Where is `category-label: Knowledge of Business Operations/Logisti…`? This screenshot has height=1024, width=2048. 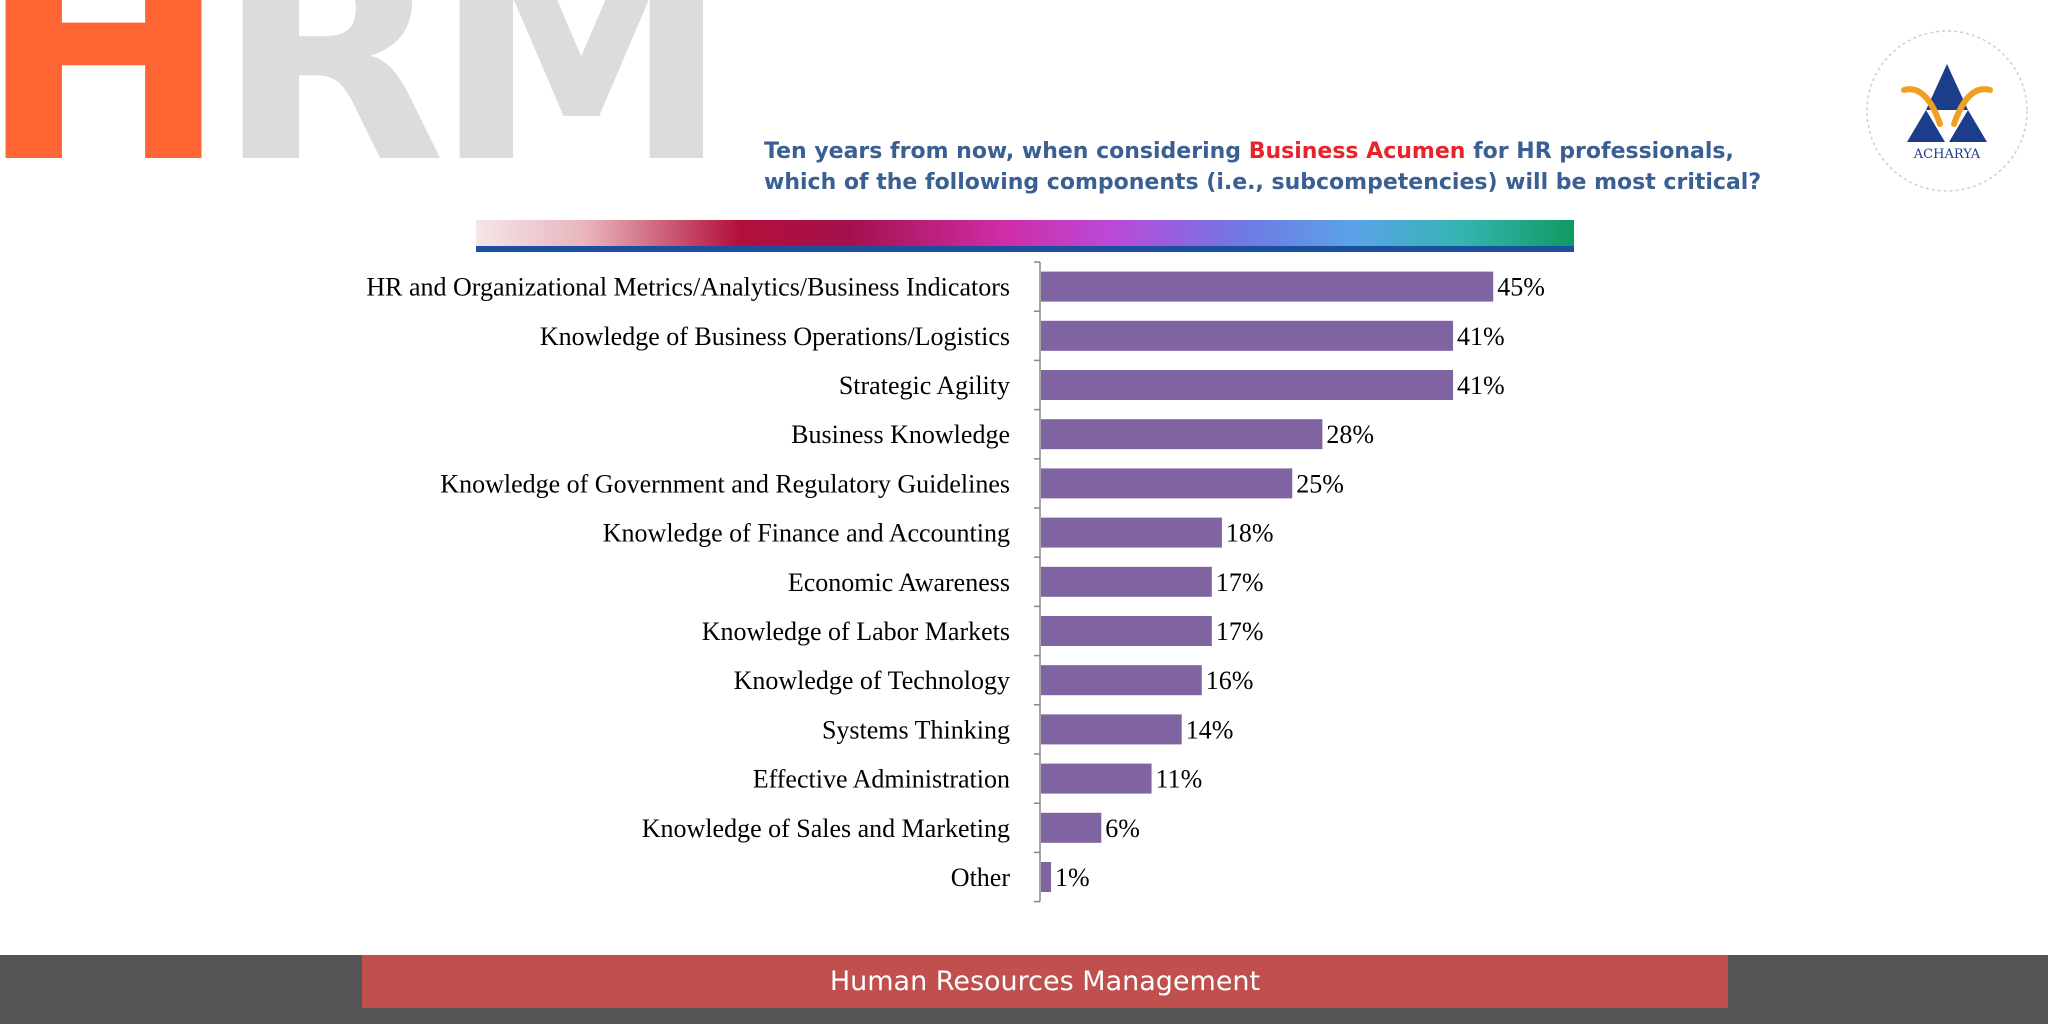 category-label: Knowledge of Business Operations/Logisti… is located at coordinates (775, 336).